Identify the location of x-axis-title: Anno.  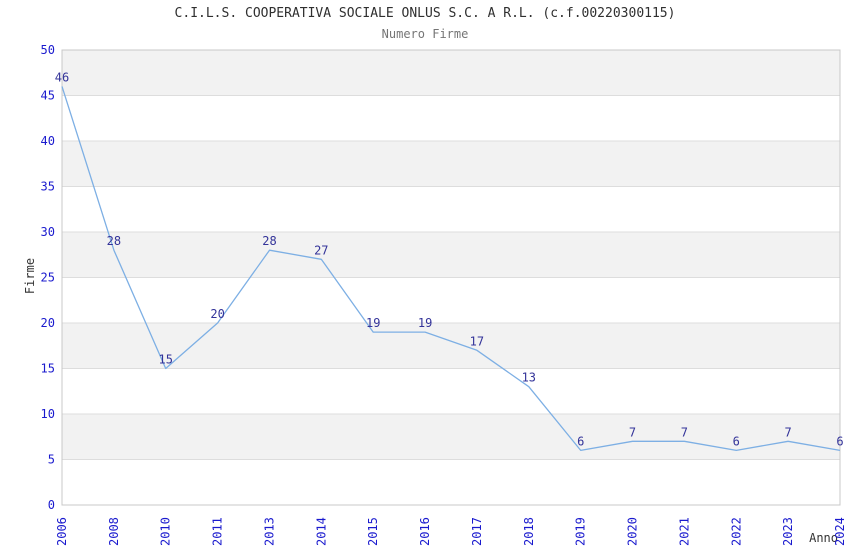
(823, 538).